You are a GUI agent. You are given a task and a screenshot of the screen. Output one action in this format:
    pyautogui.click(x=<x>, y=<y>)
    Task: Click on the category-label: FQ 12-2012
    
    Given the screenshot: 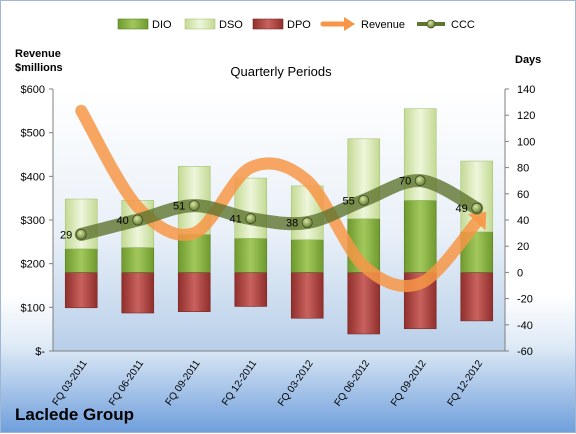 What is the action you would take?
    pyautogui.click(x=466, y=383)
    